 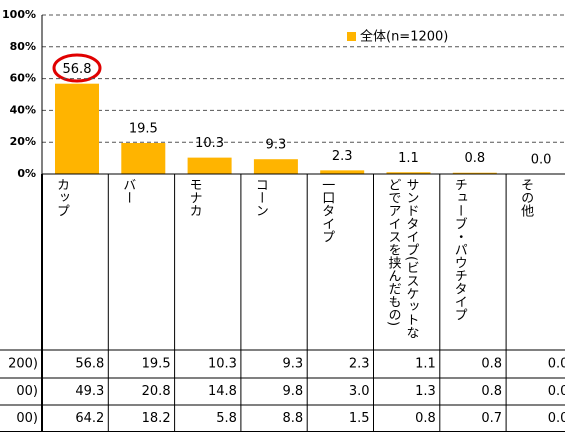 What do you see at coordinates (425, 391) in the screenshot?
I see `table-cell: 1.3` at bounding box center [425, 391].